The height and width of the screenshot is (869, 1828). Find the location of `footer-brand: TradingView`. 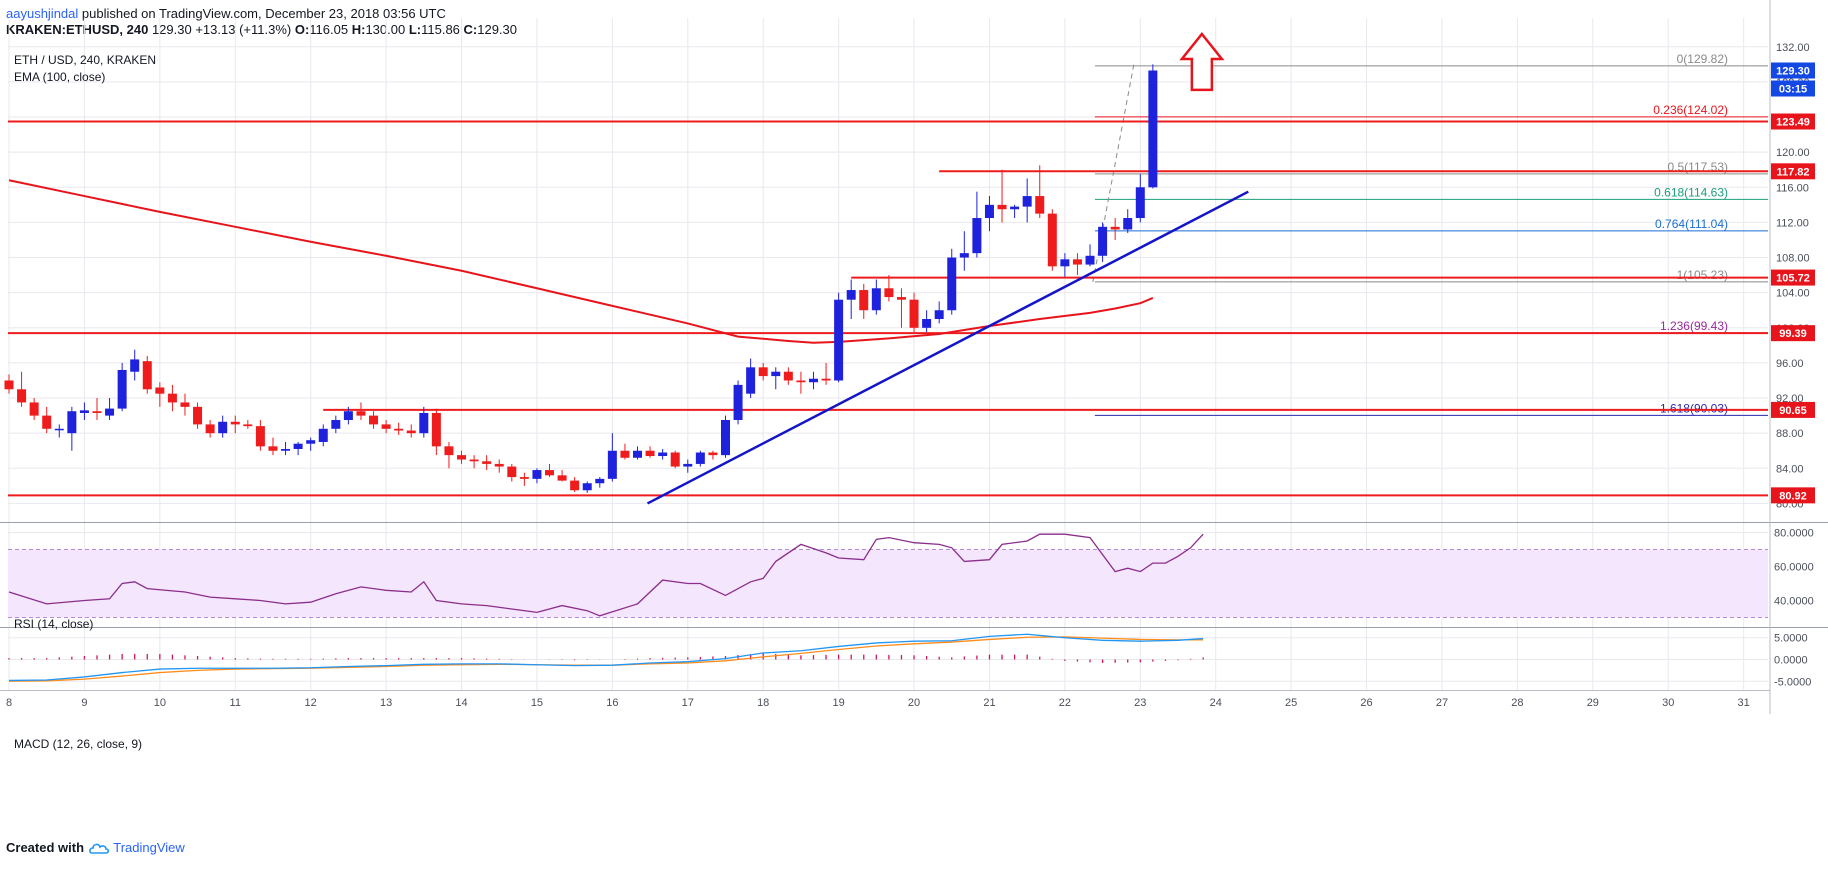

footer-brand: TradingView is located at coordinates (149, 847).